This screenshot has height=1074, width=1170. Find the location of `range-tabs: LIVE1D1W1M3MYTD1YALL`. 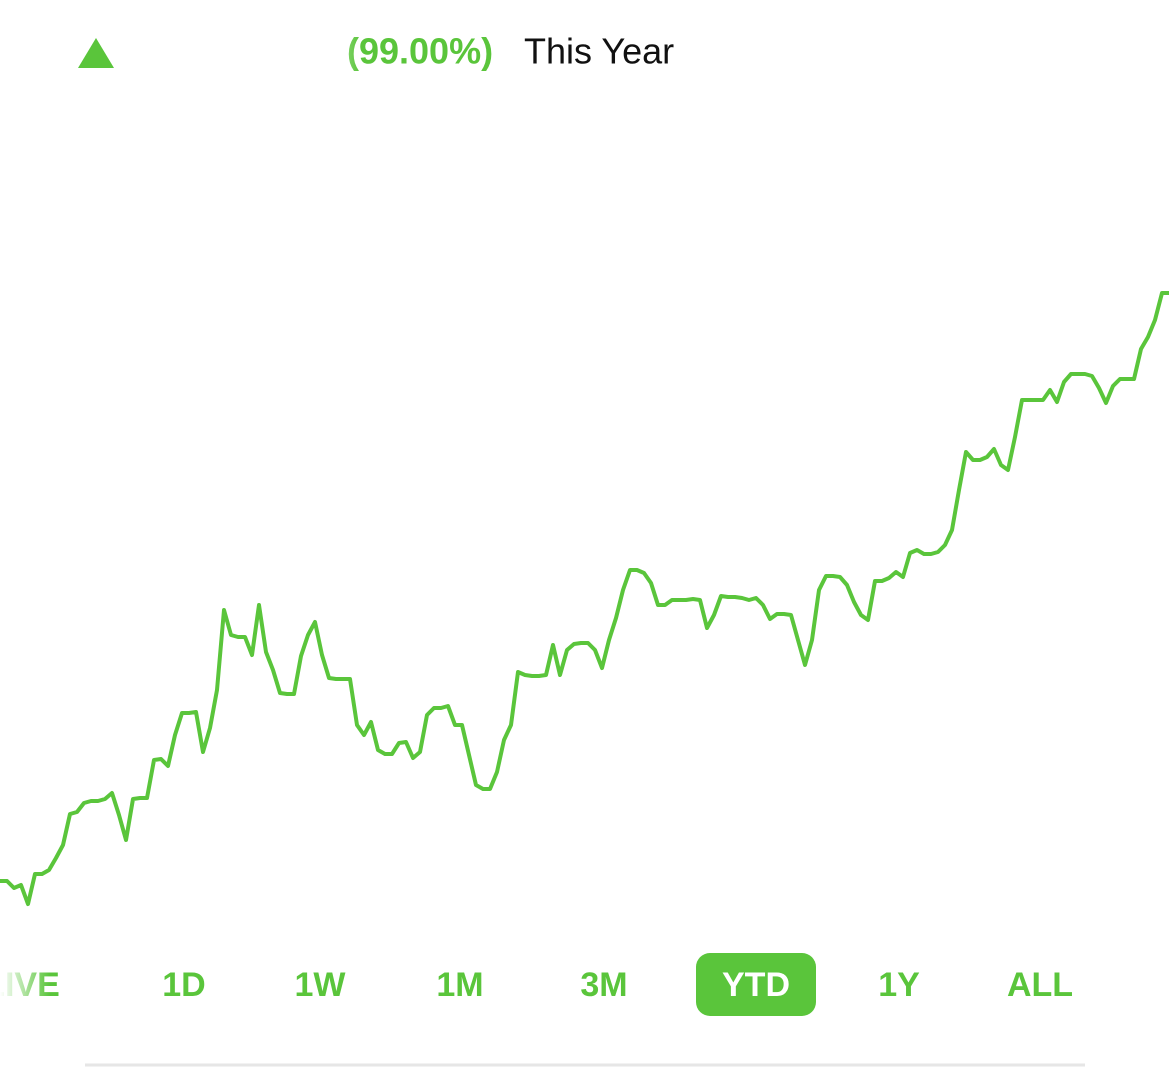

range-tabs: LIVE1D1W1M3MYTD1YALL is located at coordinates (536, 984).